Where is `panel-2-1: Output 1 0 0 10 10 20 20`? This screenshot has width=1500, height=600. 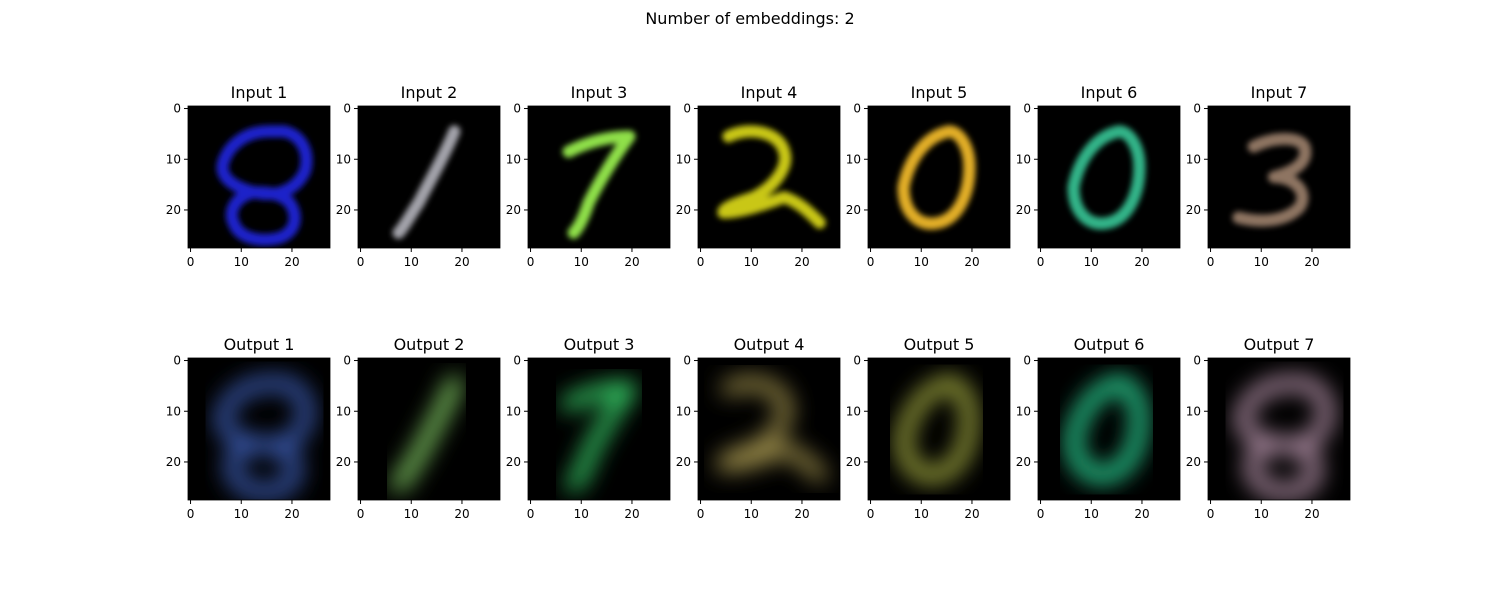
panel-2-1: Output 1 0 0 10 10 20 20 is located at coordinates (248, 428).